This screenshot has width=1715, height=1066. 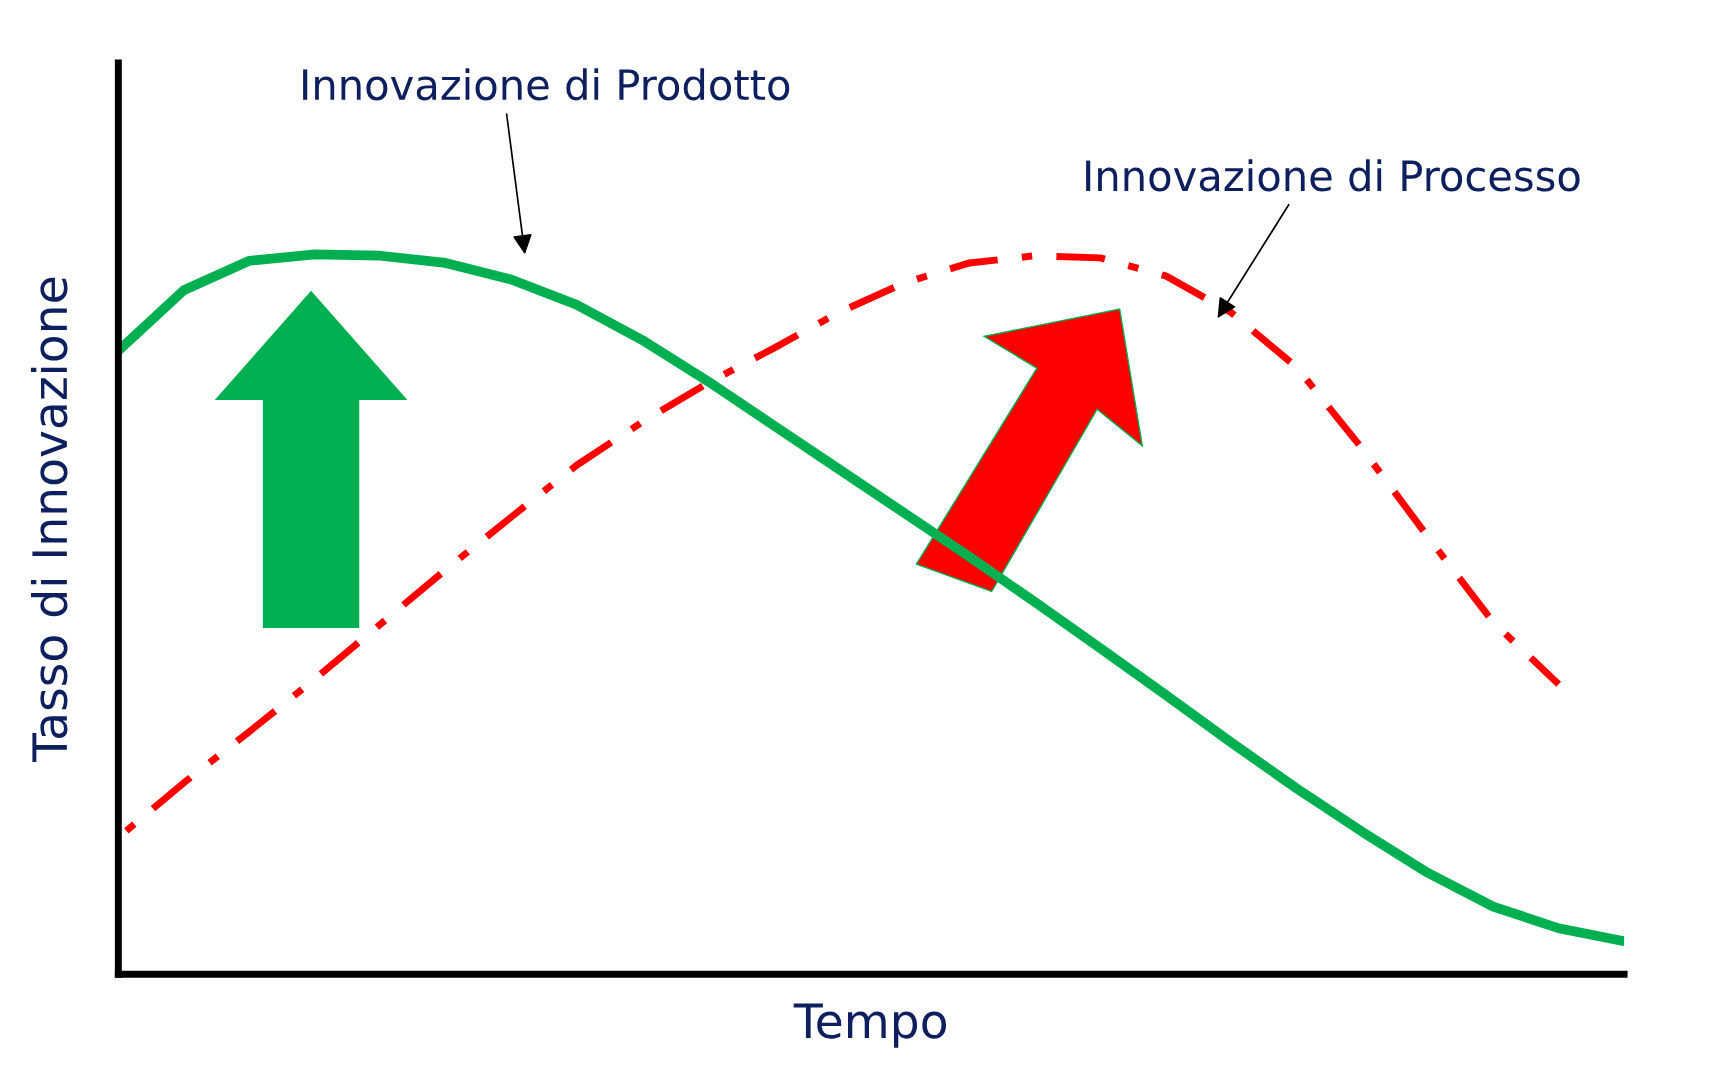 What do you see at coordinates (1333, 175) in the screenshot?
I see `series-label: Innovazione di Processo` at bounding box center [1333, 175].